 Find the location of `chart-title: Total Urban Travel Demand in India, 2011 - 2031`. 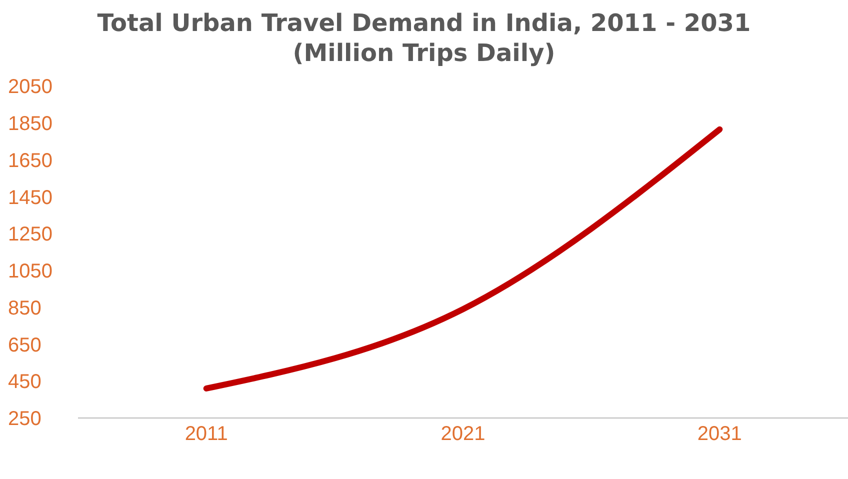

chart-title: Total Urban Travel Demand in India, 2011 - 2031 is located at coordinates (424, 23).